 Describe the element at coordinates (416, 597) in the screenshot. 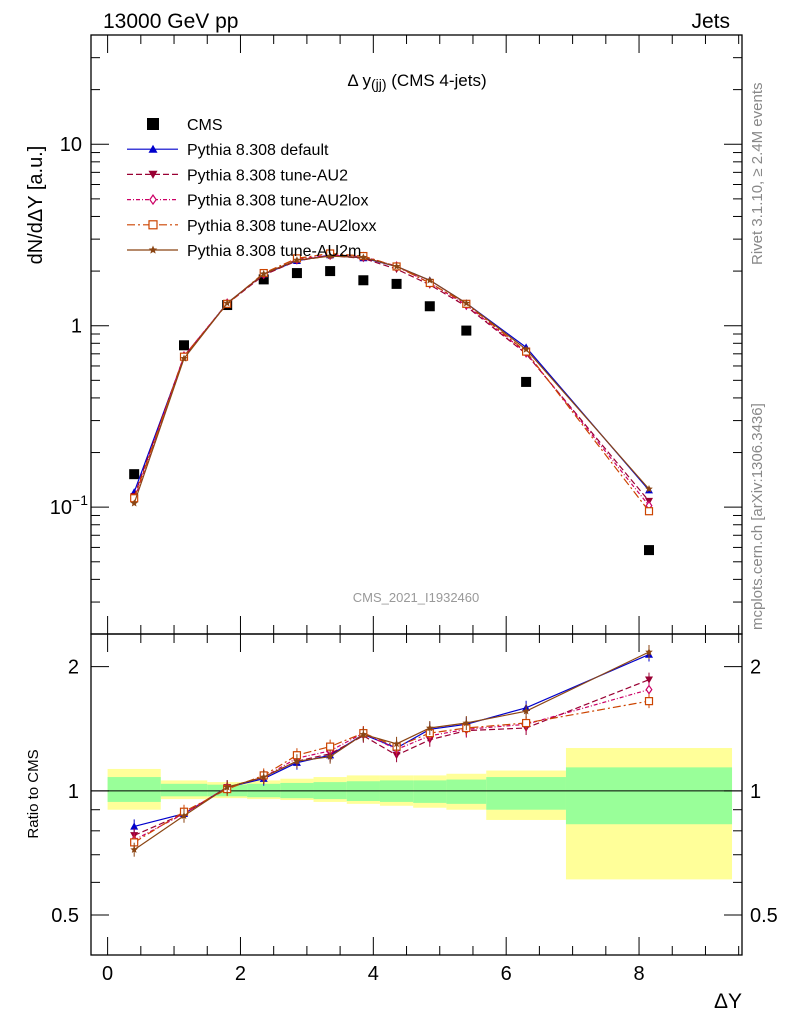

I see `watermark: CMS_2021_I1932460` at that location.